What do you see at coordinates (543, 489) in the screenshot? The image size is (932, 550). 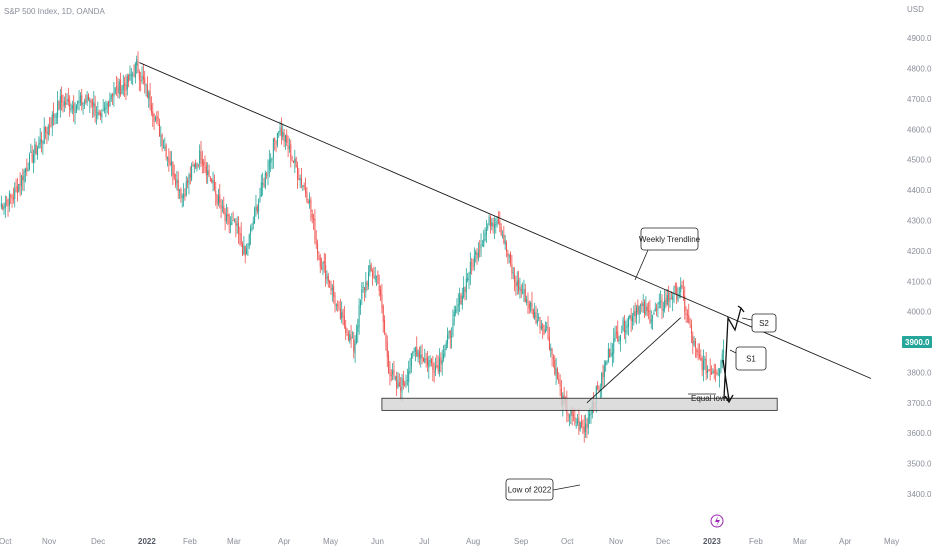 I see `annotation-callout: Low of 2022` at bounding box center [543, 489].